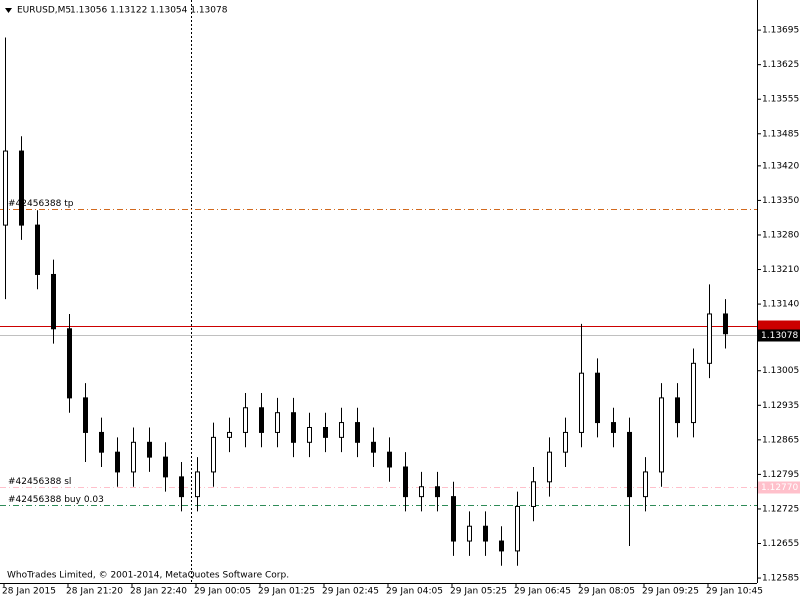  What do you see at coordinates (780, 166) in the screenshot?
I see `y-tick-label: 1.13420` at bounding box center [780, 166].